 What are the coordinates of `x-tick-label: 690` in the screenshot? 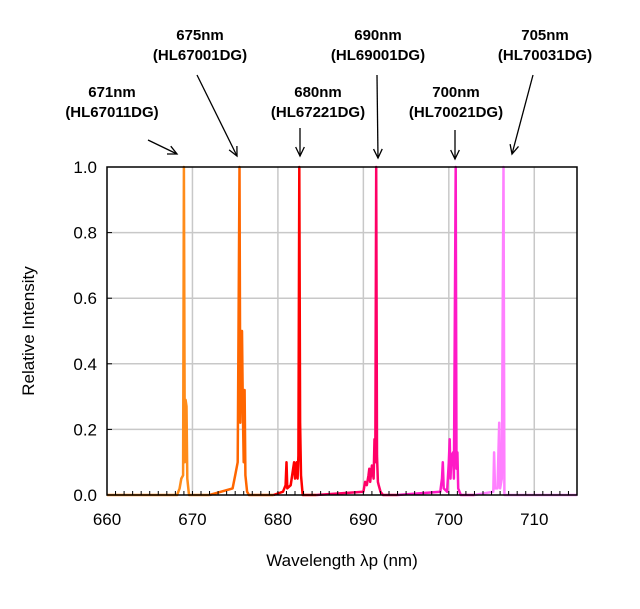 It's located at (363, 519).